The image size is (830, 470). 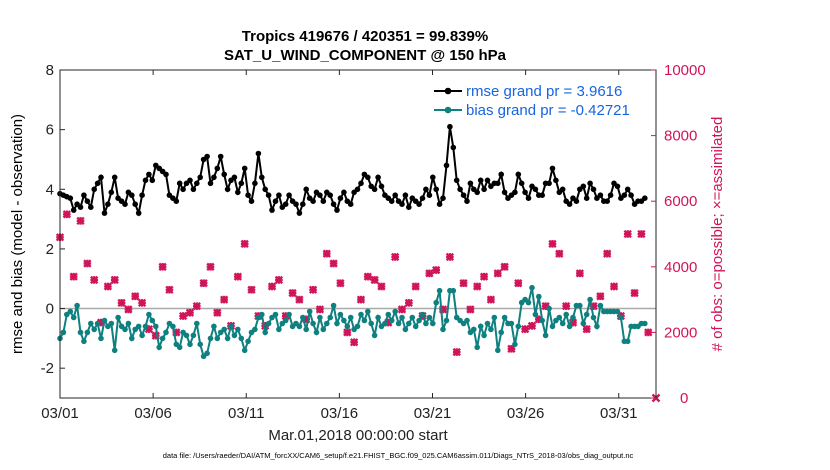 What do you see at coordinates (53, 219) in the screenshot?
I see `y-axis-ticks: -2 0 2 4 6 8` at bounding box center [53, 219].